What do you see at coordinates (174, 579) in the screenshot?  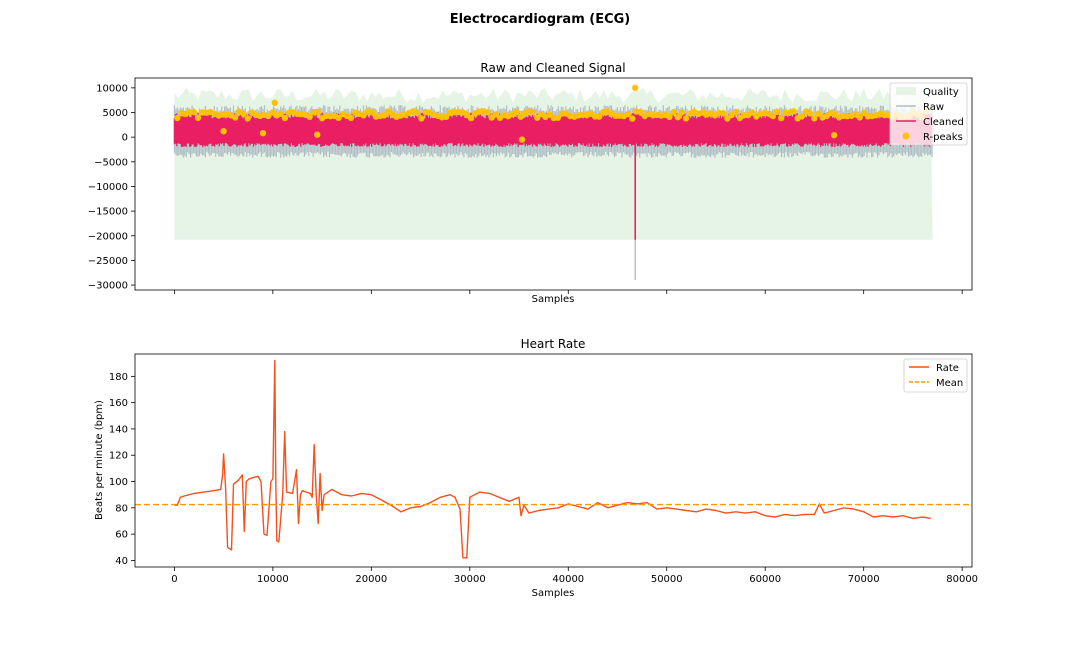 I see `x-tick-label: 0` at bounding box center [174, 579].